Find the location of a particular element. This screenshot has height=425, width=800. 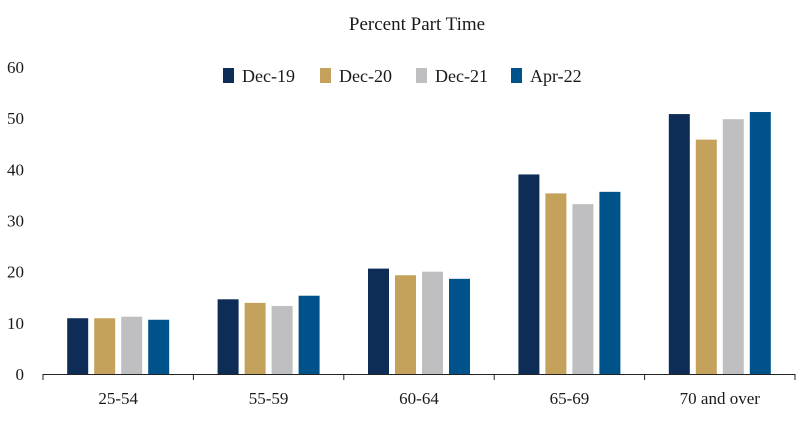

y-tick-label: 40 is located at coordinates (15, 169).